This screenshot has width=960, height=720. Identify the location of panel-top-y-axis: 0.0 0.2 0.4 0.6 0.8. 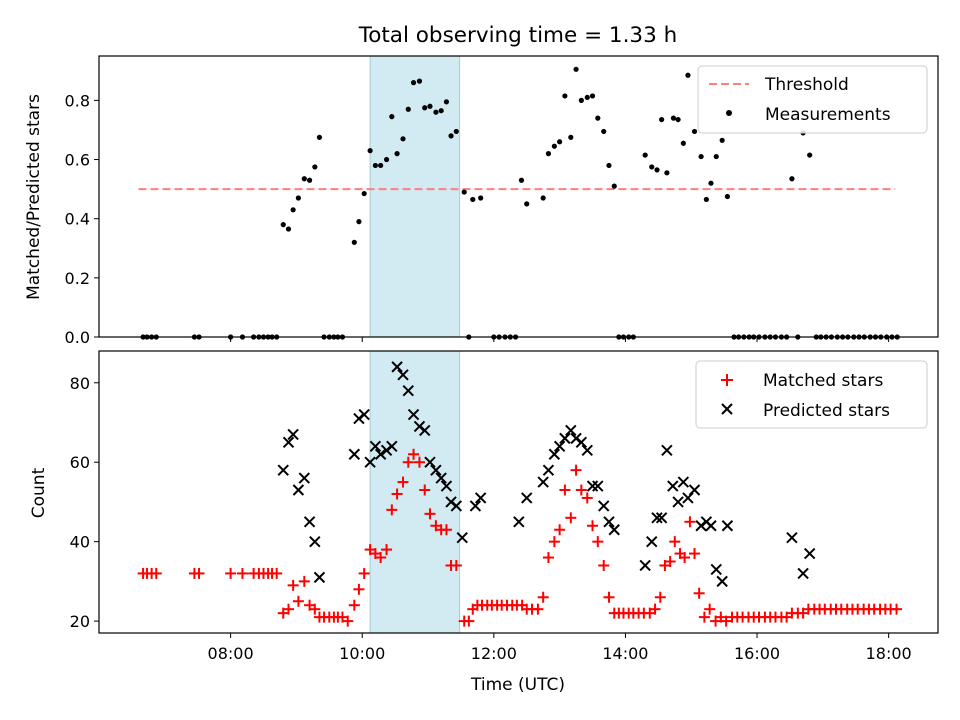
(82, 219).